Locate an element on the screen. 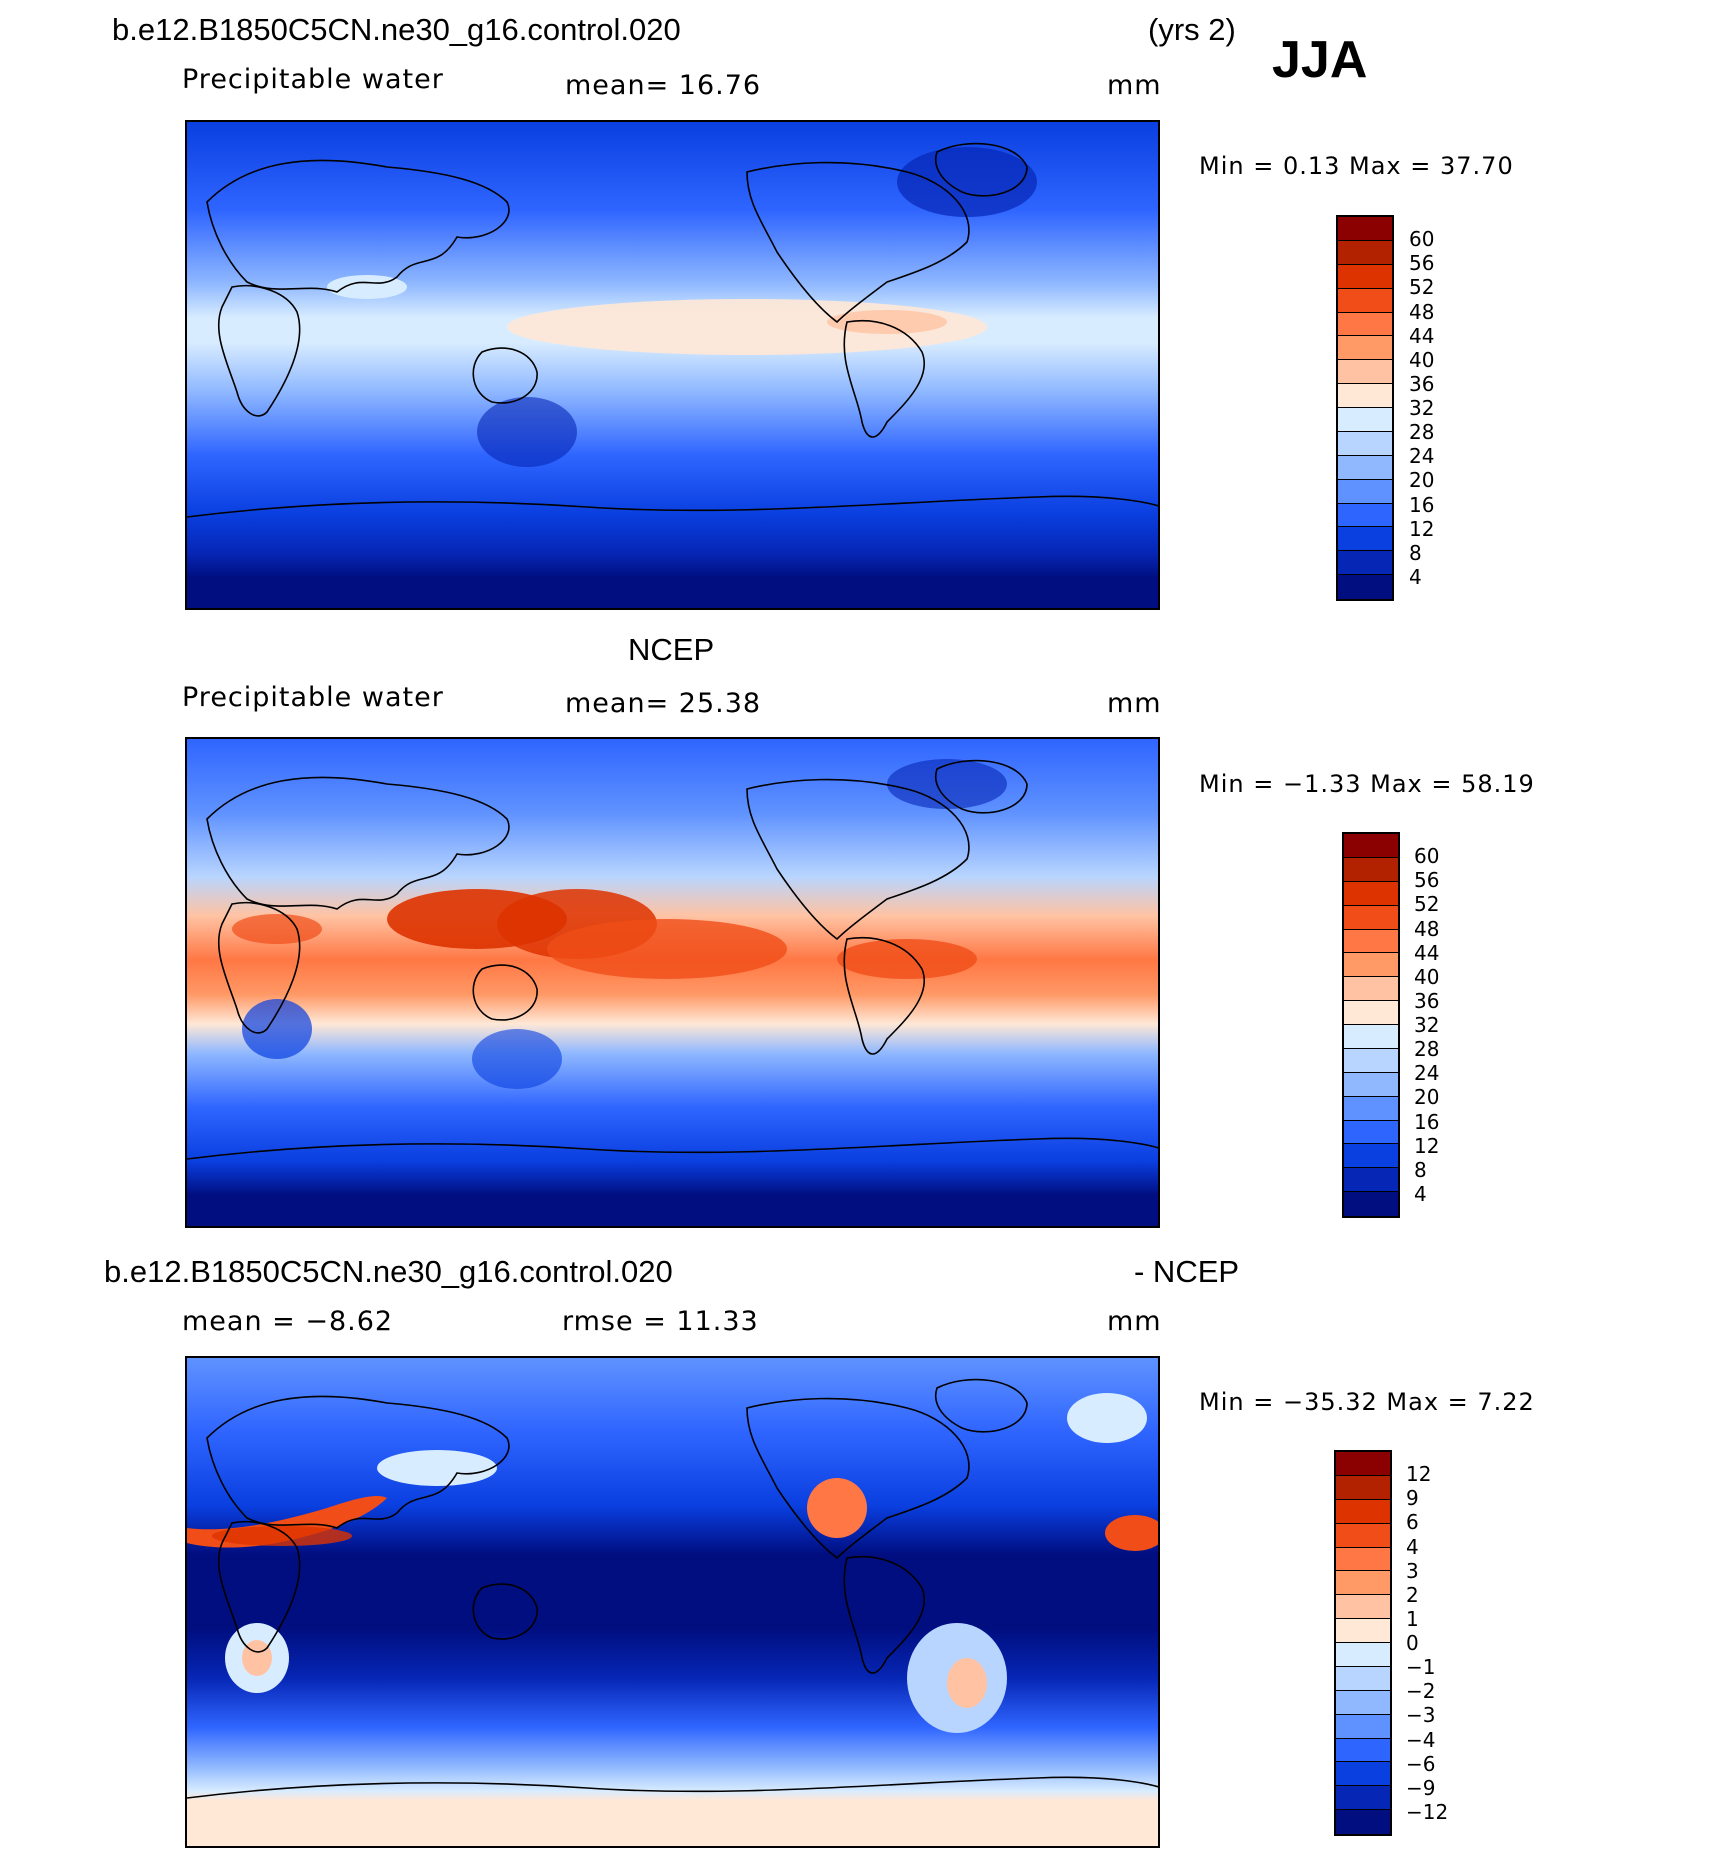 The image size is (1710, 1875). panel3-minmax: Min = −35.32 Max = 7.22 is located at coordinates (1367, 1402).